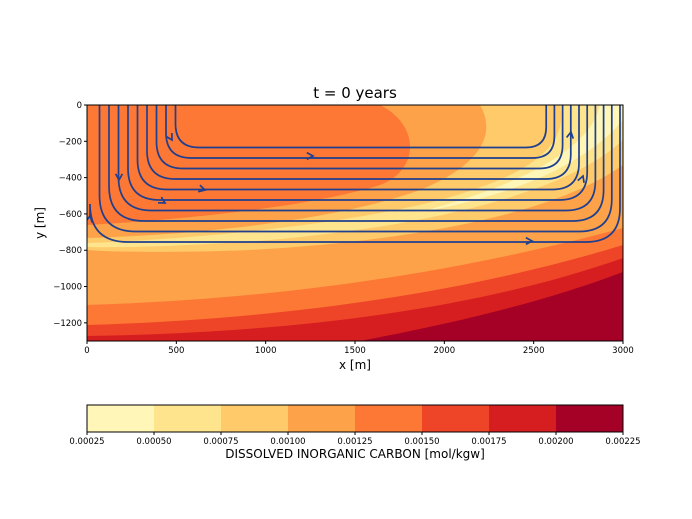 This screenshot has height=519, width=692. What do you see at coordinates (355, 93) in the screenshot?
I see `chart-title: t = 0 years` at bounding box center [355, 93].